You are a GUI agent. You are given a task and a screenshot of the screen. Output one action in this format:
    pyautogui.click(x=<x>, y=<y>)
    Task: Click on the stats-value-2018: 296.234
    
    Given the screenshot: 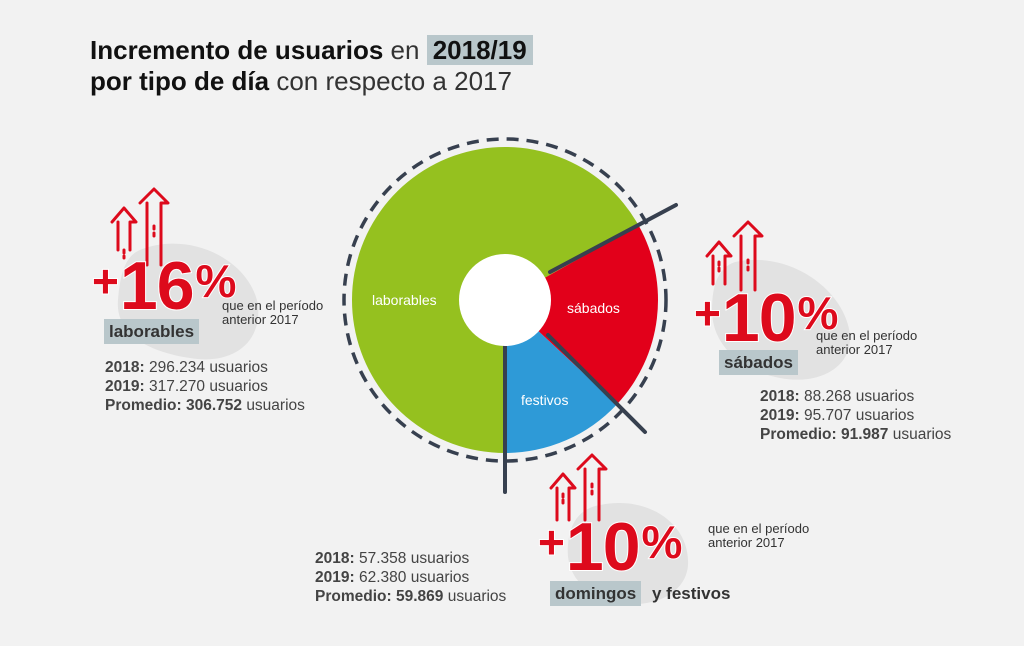 What is the action you would take?
    pyautogui.click(x=176, y=367)
    